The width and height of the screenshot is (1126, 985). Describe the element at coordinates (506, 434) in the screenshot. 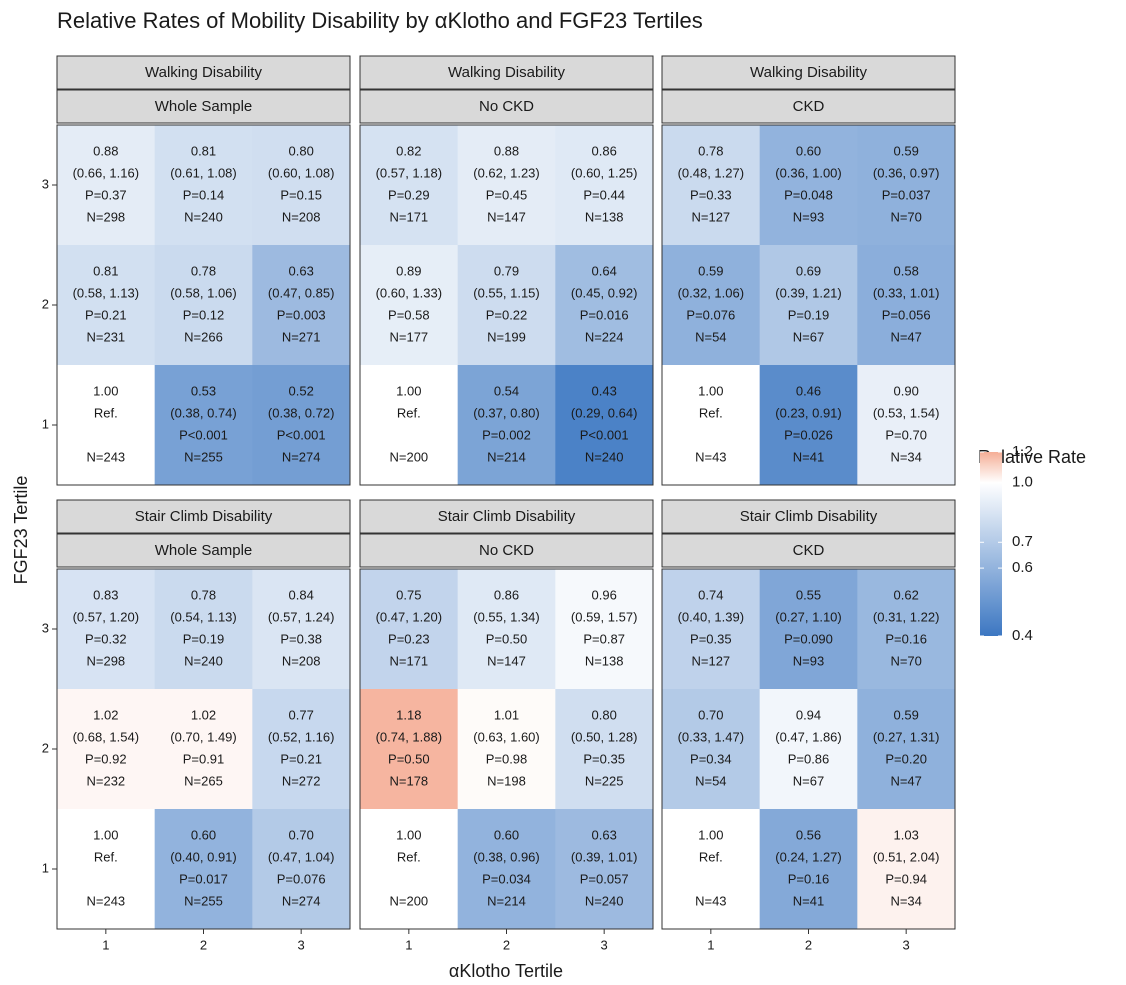

I see `p-label: P=0.002` at that location.